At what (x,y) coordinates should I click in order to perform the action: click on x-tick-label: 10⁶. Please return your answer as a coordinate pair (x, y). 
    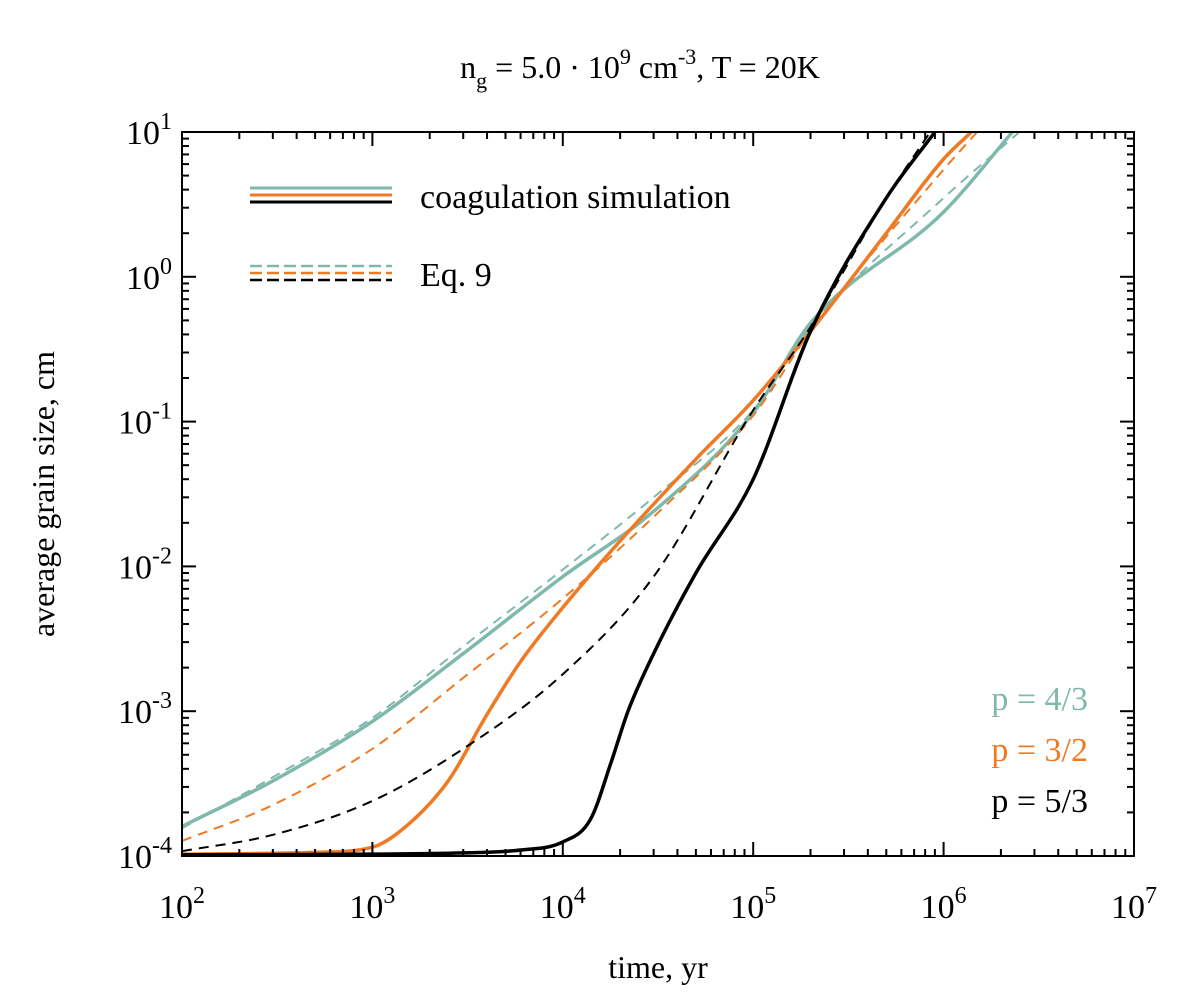
    Looking at the image, I should click on (944, 904).